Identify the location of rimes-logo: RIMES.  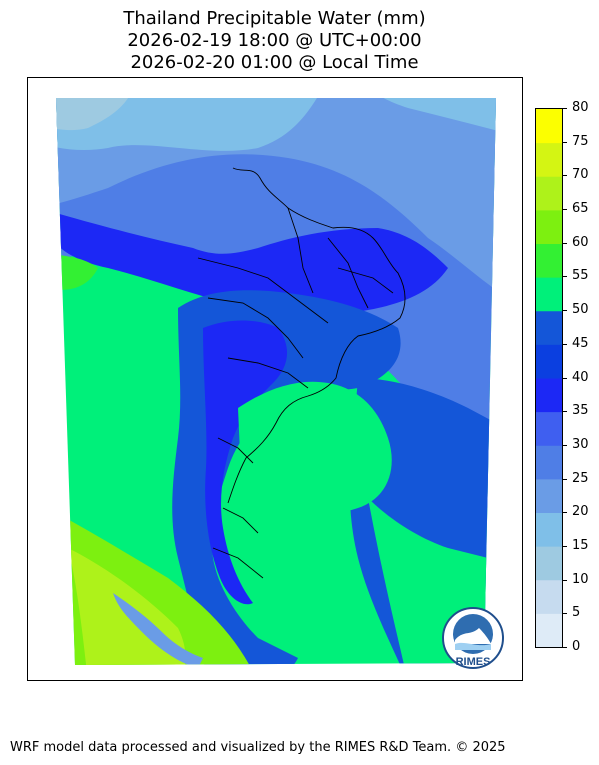
(473, 638).